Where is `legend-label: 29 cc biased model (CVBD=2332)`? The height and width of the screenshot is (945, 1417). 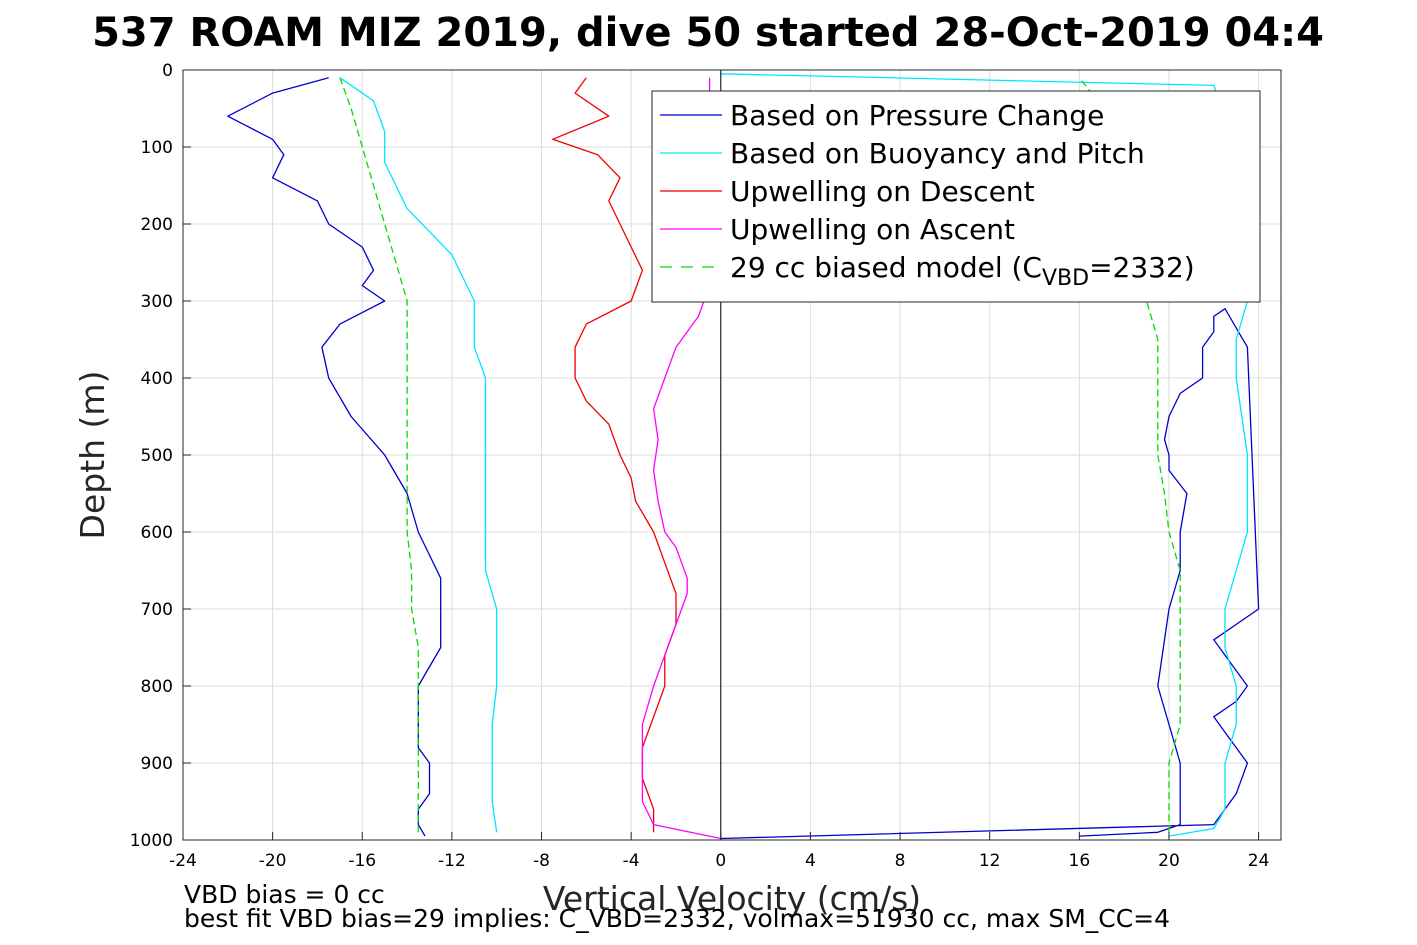
legend-label: 29 cc biased model (CVBD=2332) is located at coordinates (962, 271).